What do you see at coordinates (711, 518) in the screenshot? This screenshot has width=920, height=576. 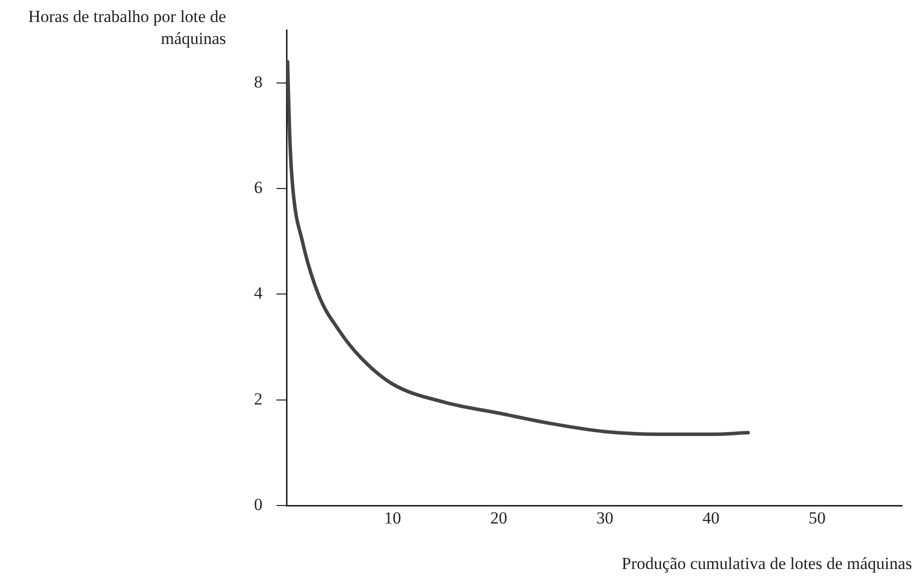 I see `x-tick-label: 40` at bounding box center [711, 518].